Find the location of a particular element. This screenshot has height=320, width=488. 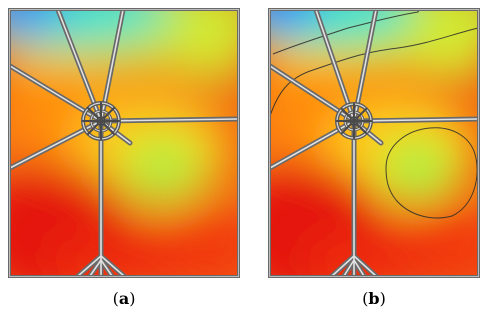

caption-a: (a) is located at coordinates (124, 298).